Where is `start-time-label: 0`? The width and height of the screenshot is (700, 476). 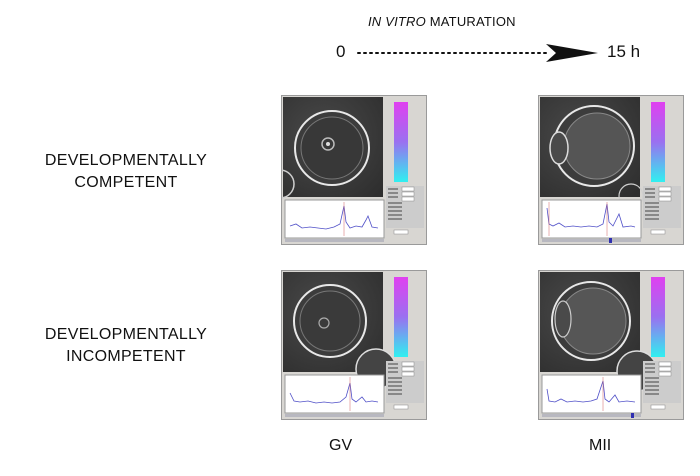
start-time-label: 0 is located at coordinates (341, 51).